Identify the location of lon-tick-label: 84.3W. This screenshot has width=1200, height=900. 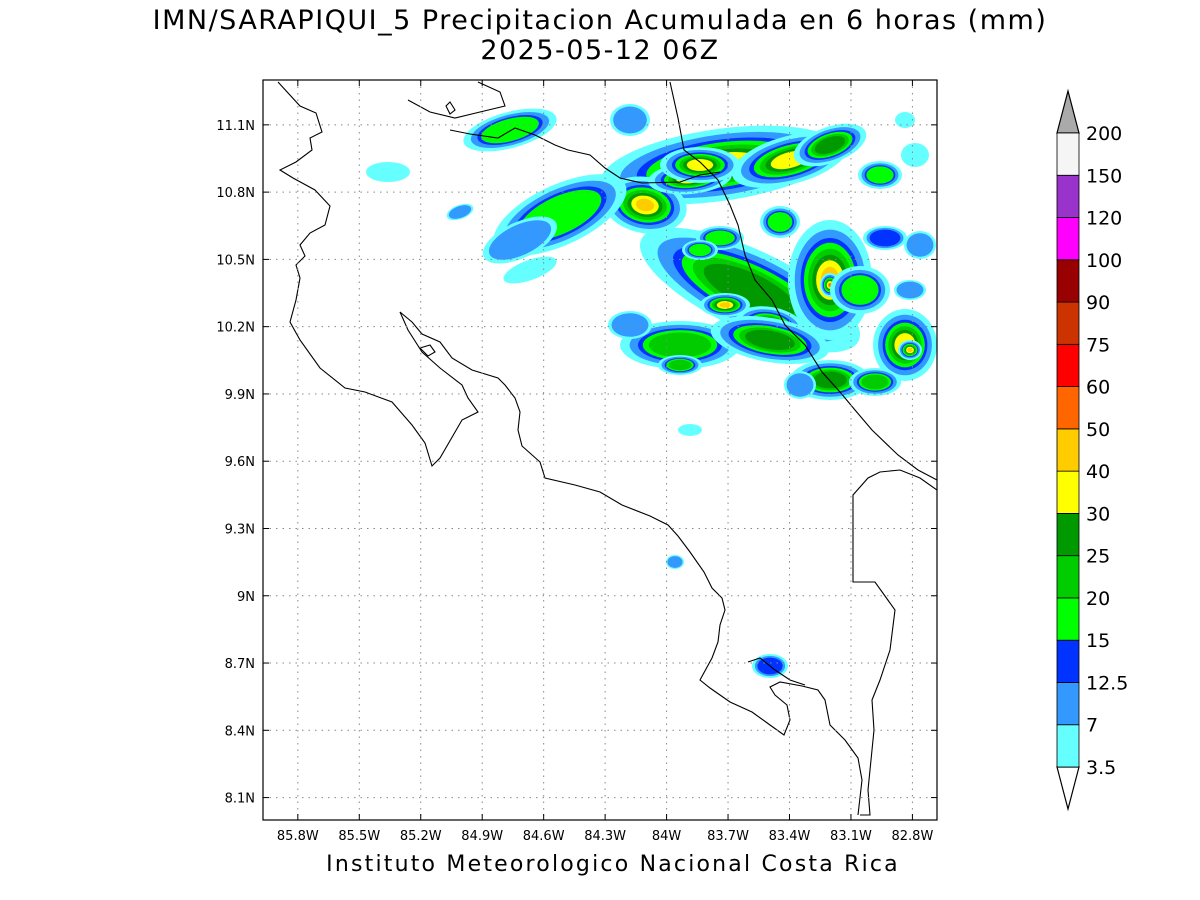
(605, 836).